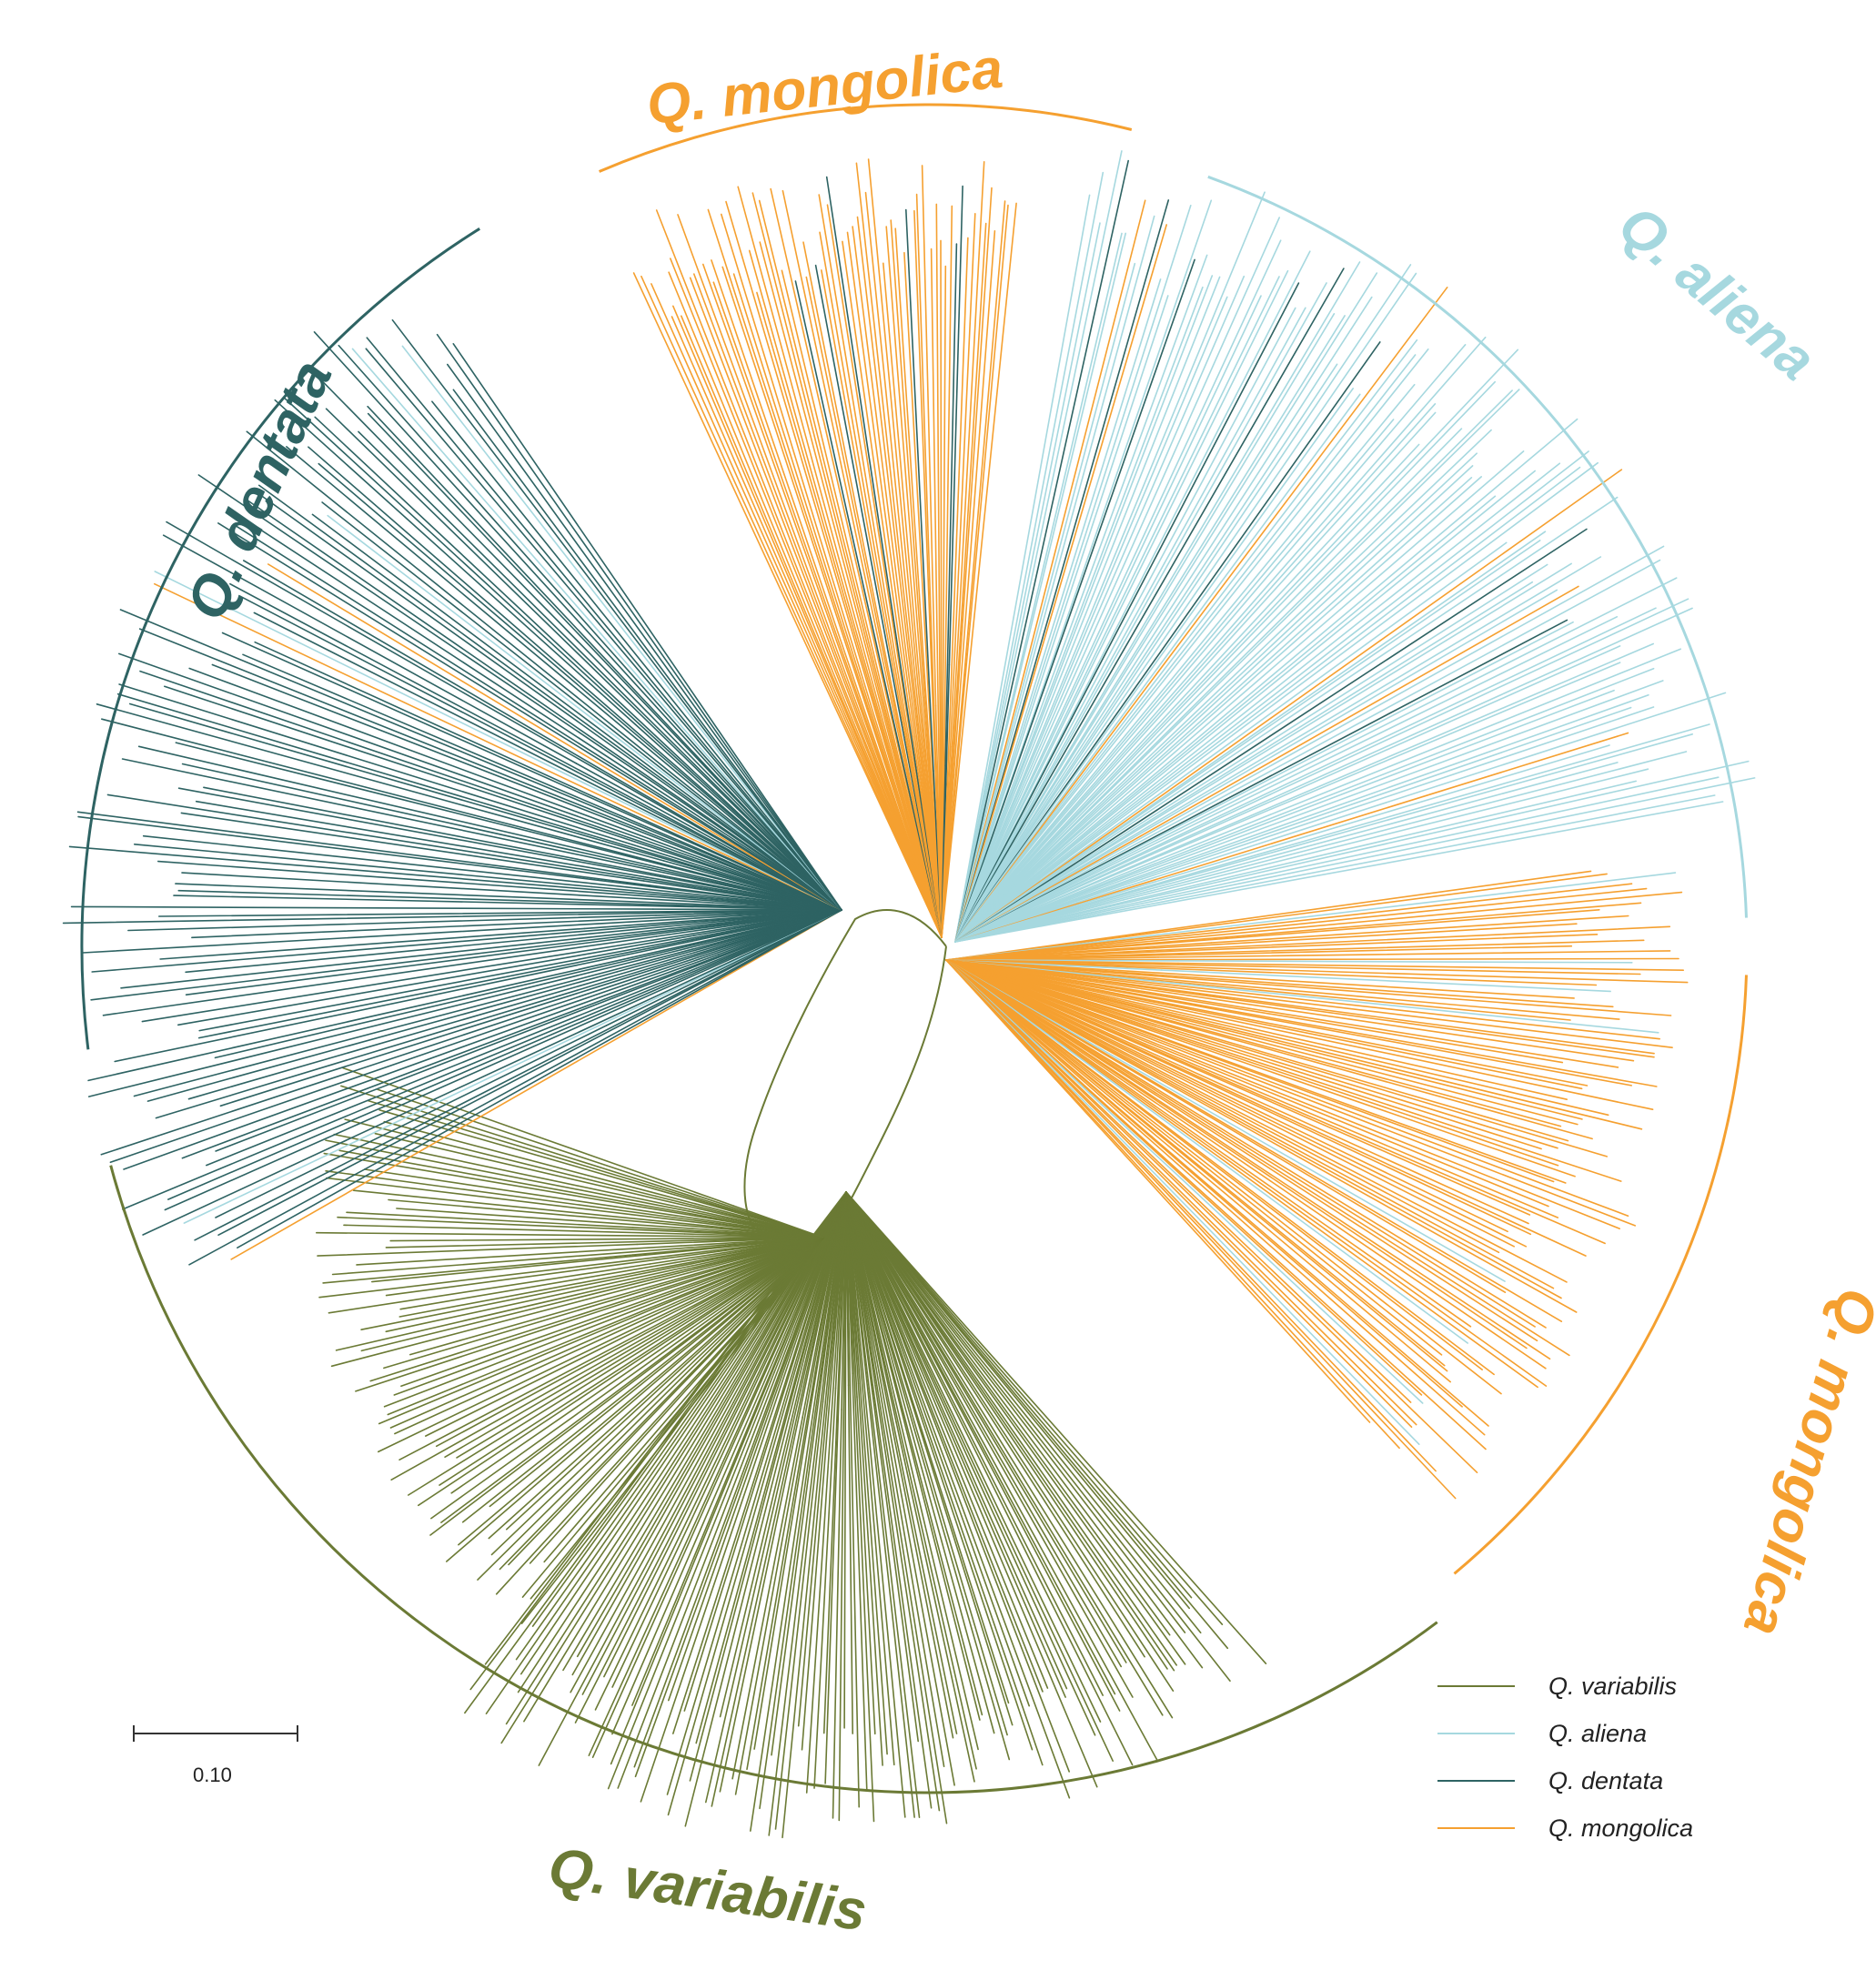 The height and width of the screenshot is (1971, 1876). I want to click on clade-arc-mongolica-right, so click(1600, 1275).